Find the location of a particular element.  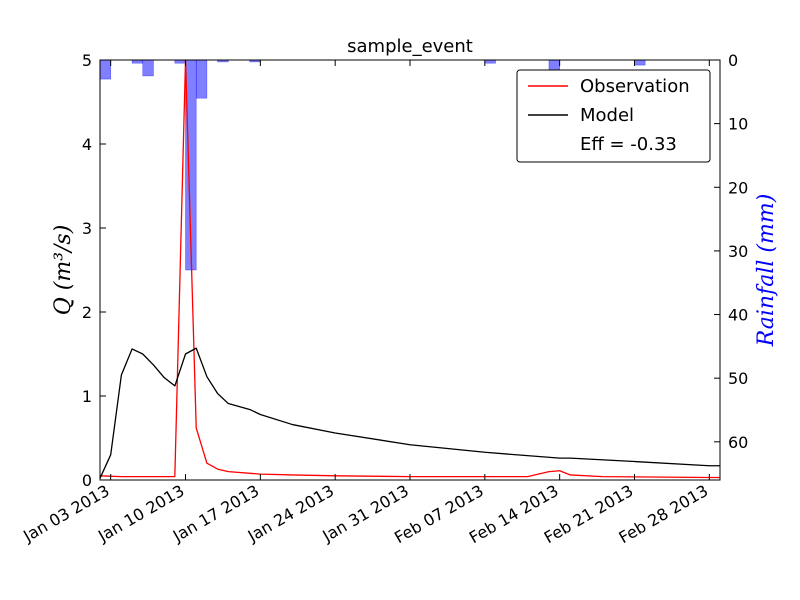

legend-box is located at coordinates (613, 116).